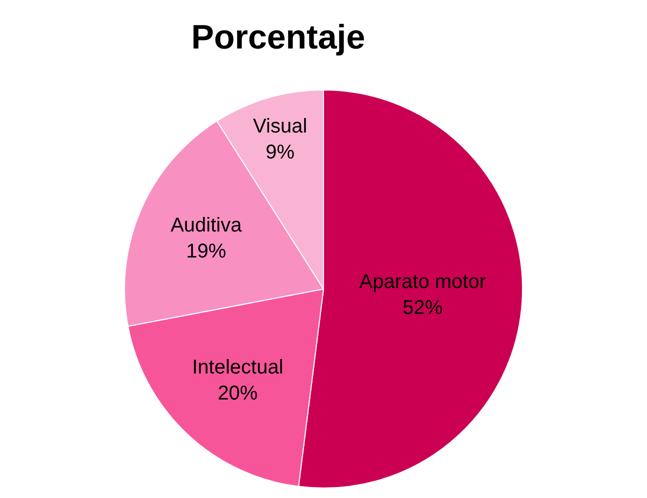 The height and width of the screenshot is (498, 647). Describe the element at coordinates (206, 225) in the screenshot. I see `slice-label: Auditiva` at that location.